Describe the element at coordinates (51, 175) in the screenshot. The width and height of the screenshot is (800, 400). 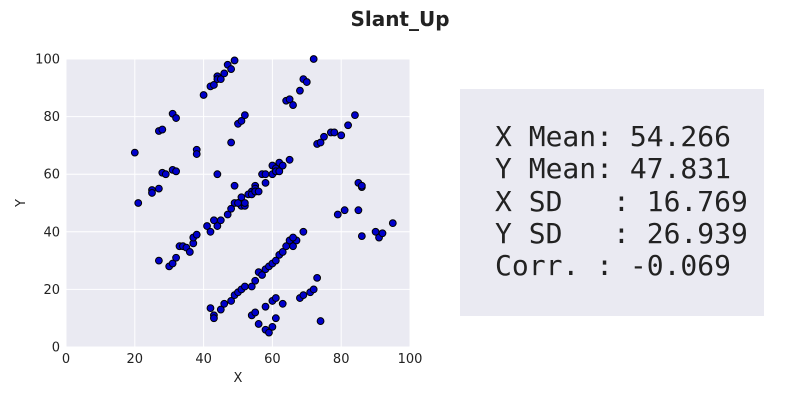
I see `y-tick-label: 60` at that location.